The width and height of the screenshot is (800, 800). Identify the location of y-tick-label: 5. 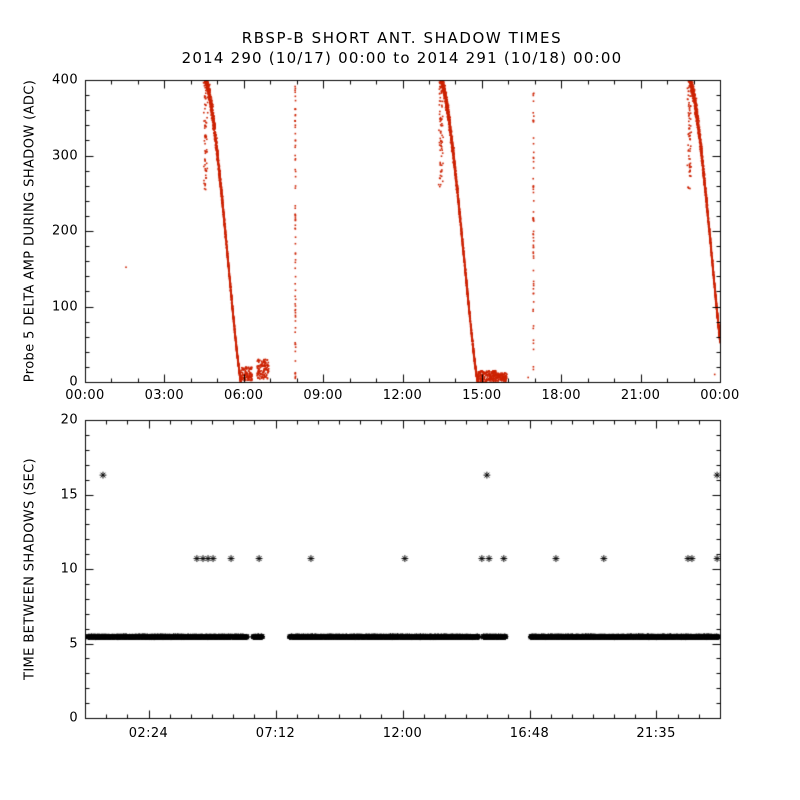
(73, 643).